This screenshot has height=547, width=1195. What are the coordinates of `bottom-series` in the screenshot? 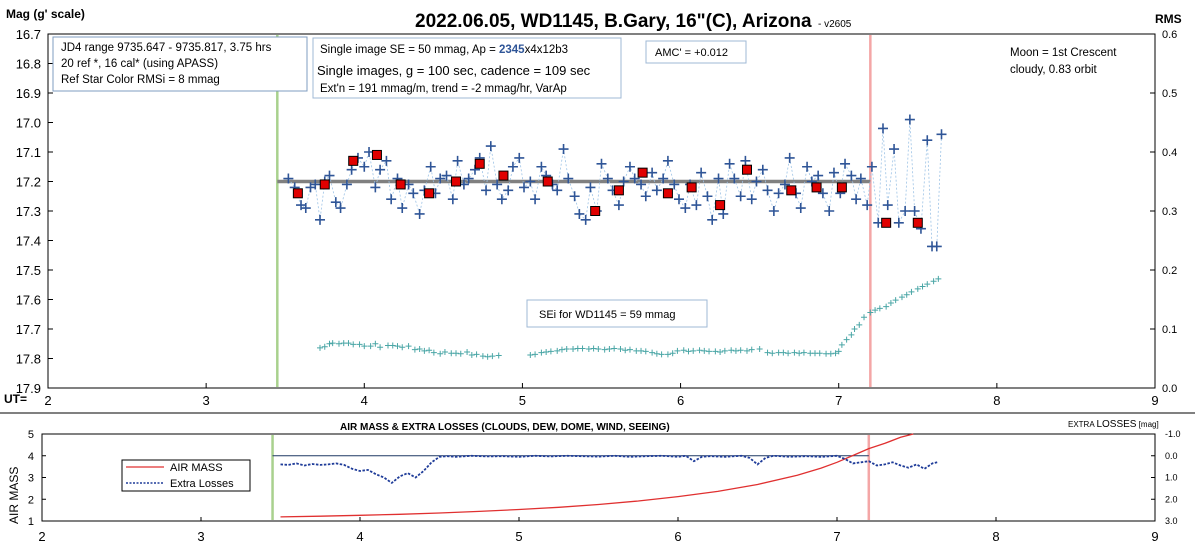 It's located at (605, 475).